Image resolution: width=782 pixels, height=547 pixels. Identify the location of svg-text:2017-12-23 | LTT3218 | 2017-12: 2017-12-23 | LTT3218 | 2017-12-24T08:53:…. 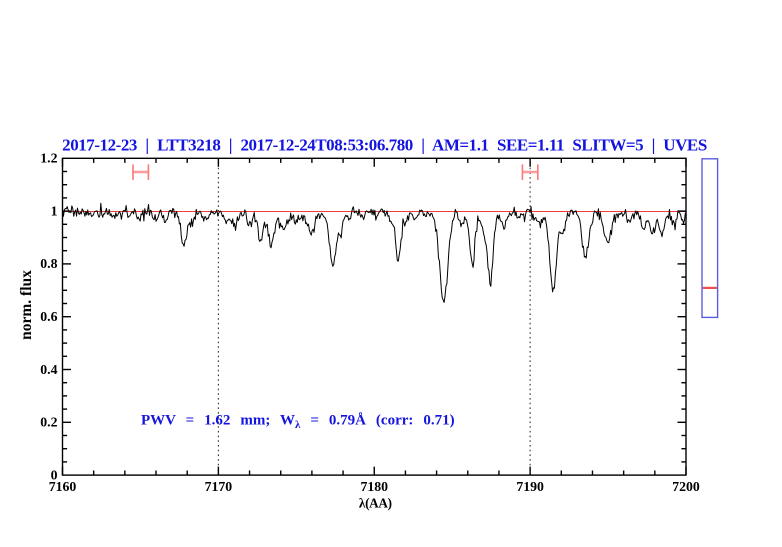
(384, 145).